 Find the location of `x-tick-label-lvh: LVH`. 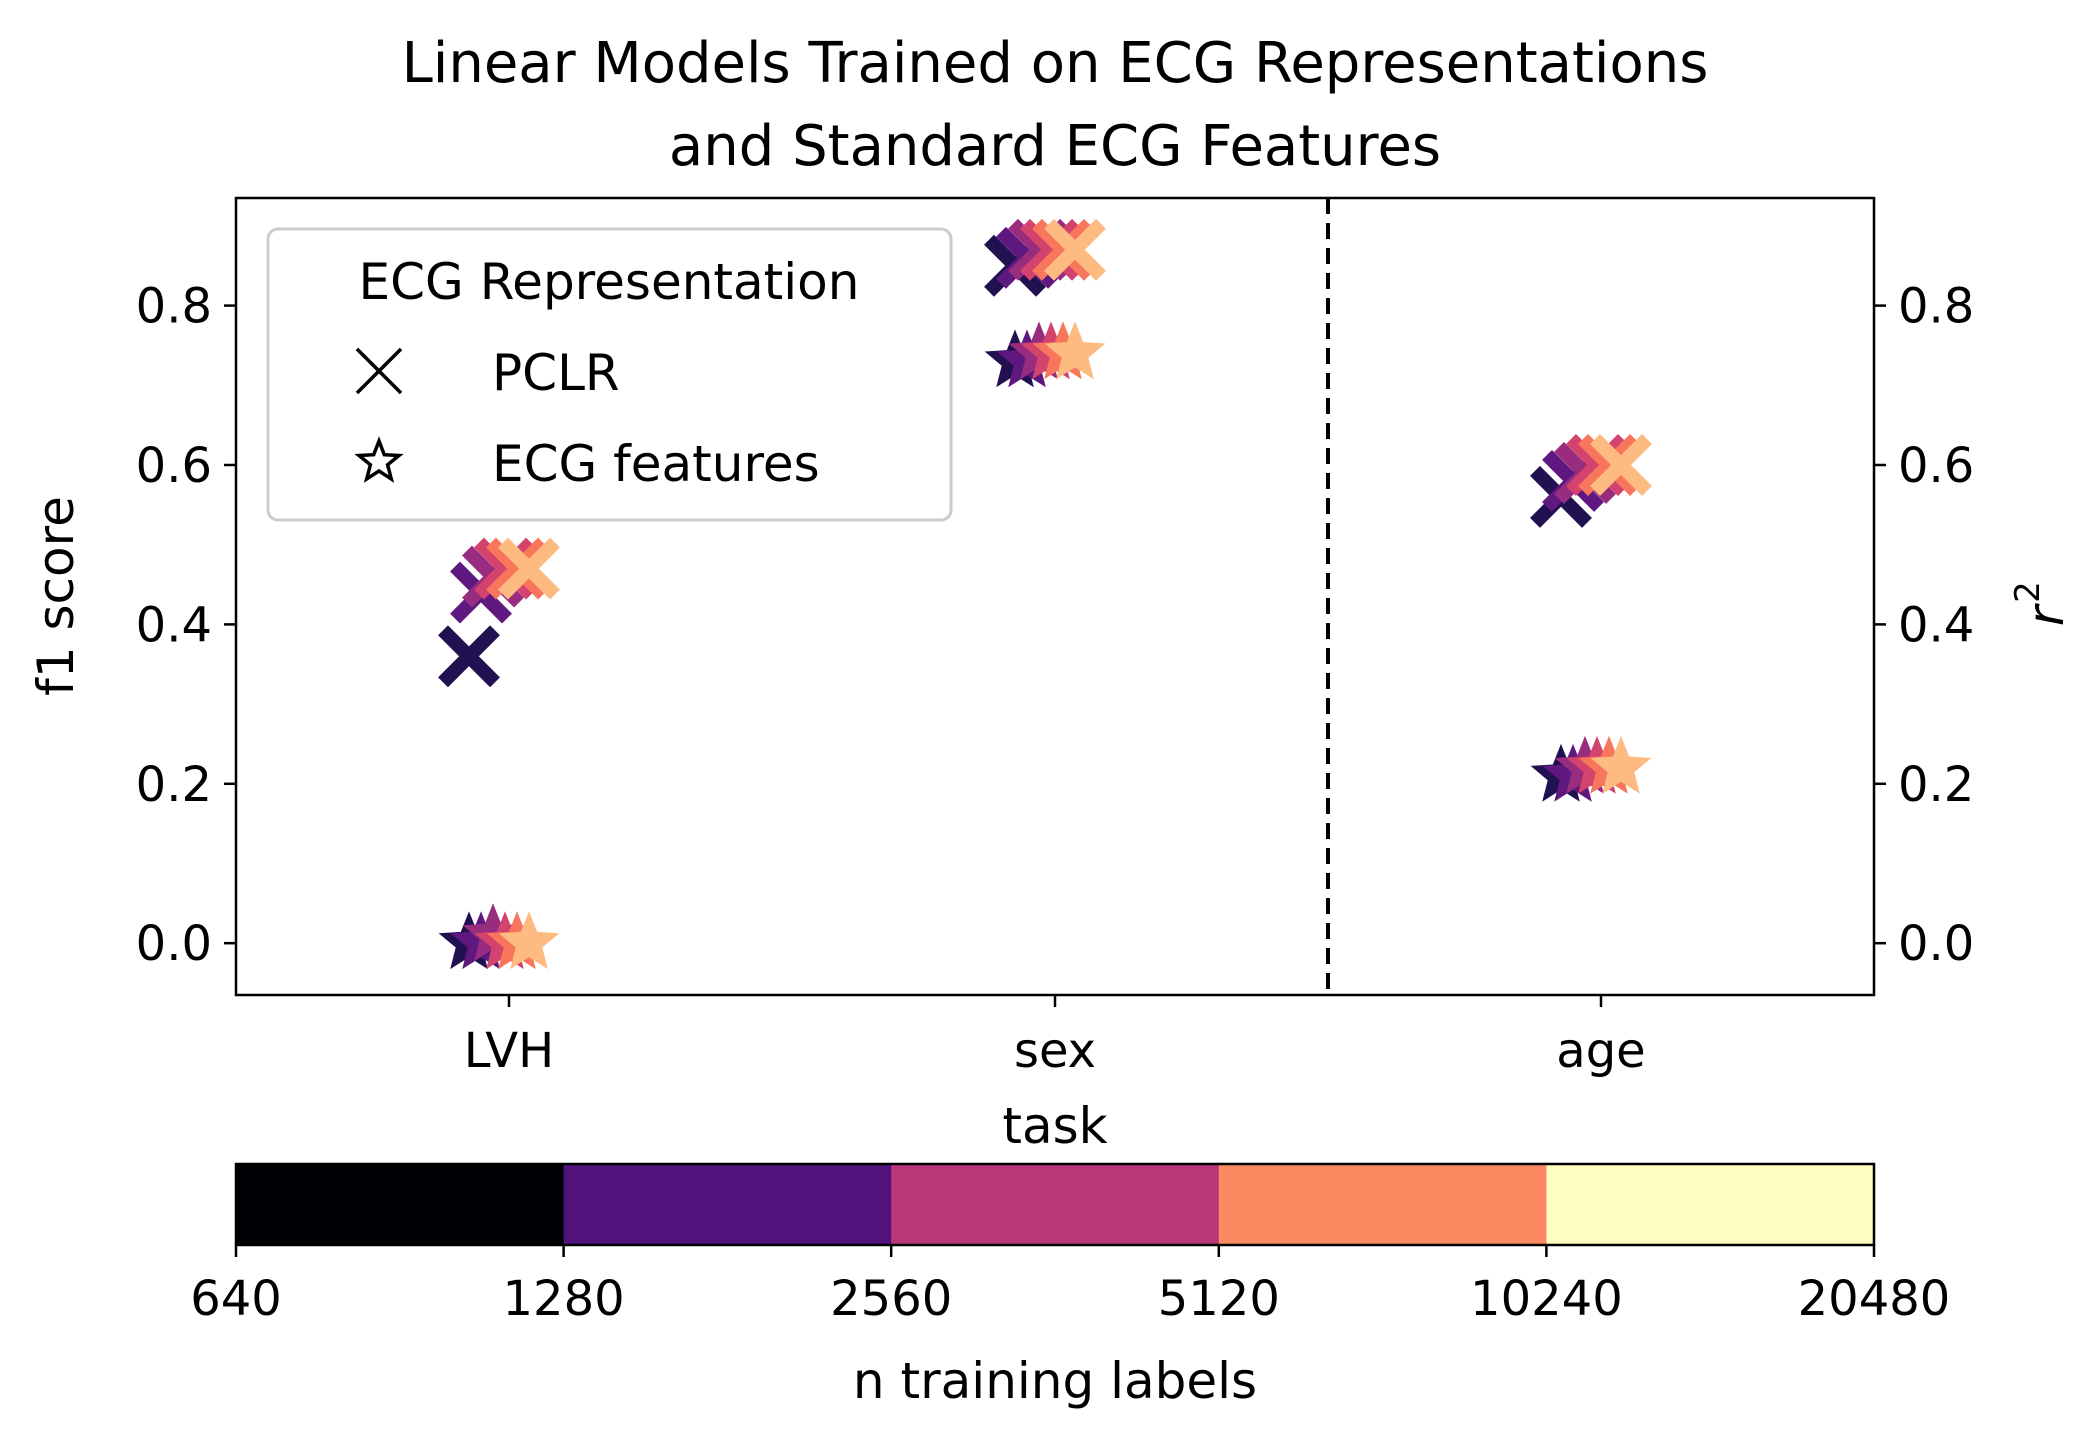

x-tick-label-lvh: LVH is located at coordinates (509, 1051).